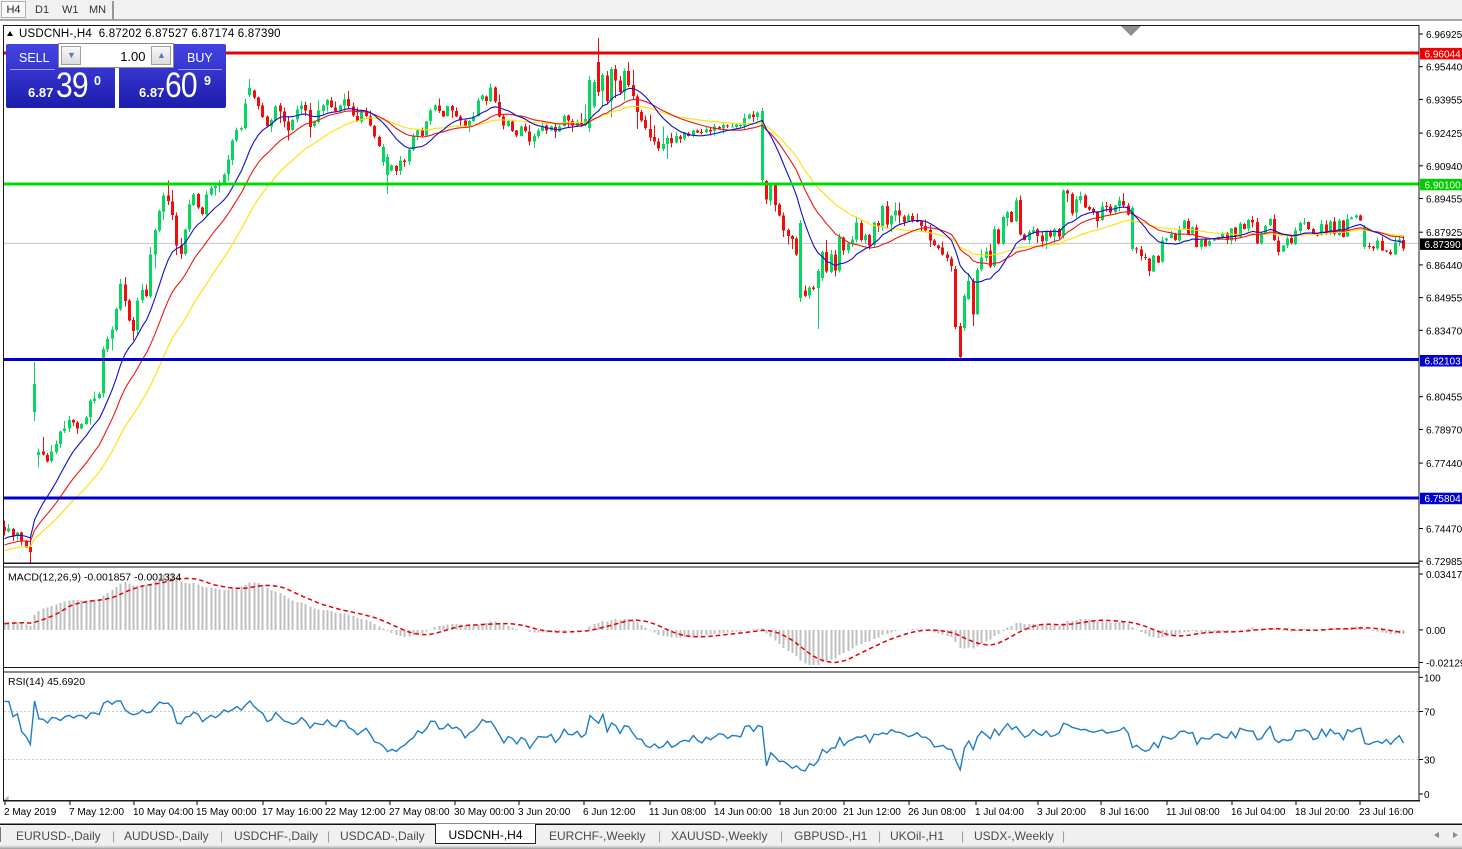  I want to click on svg-text: 0.00, so click(1436, 631).